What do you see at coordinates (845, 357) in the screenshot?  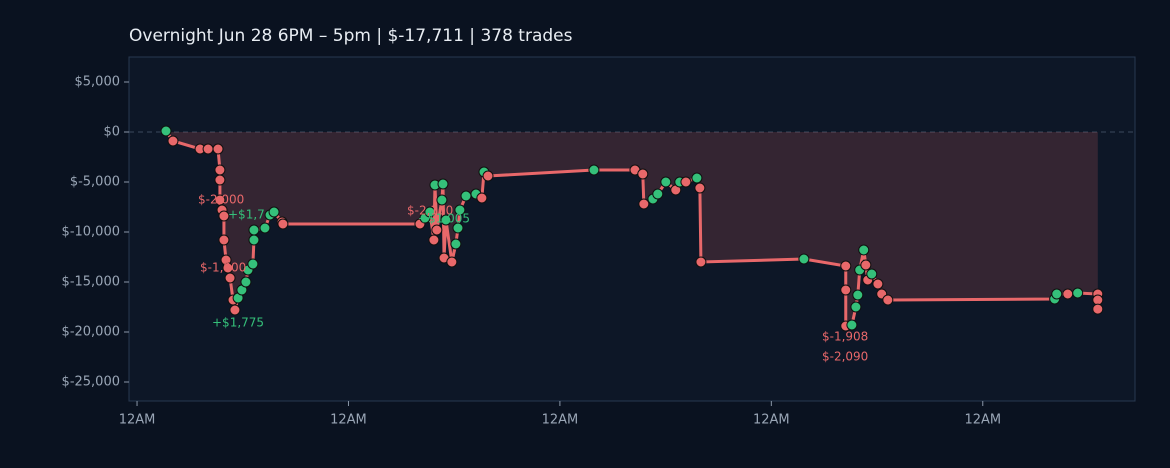 I see `annotation: $-2,090` at bounding box center [845, 357].